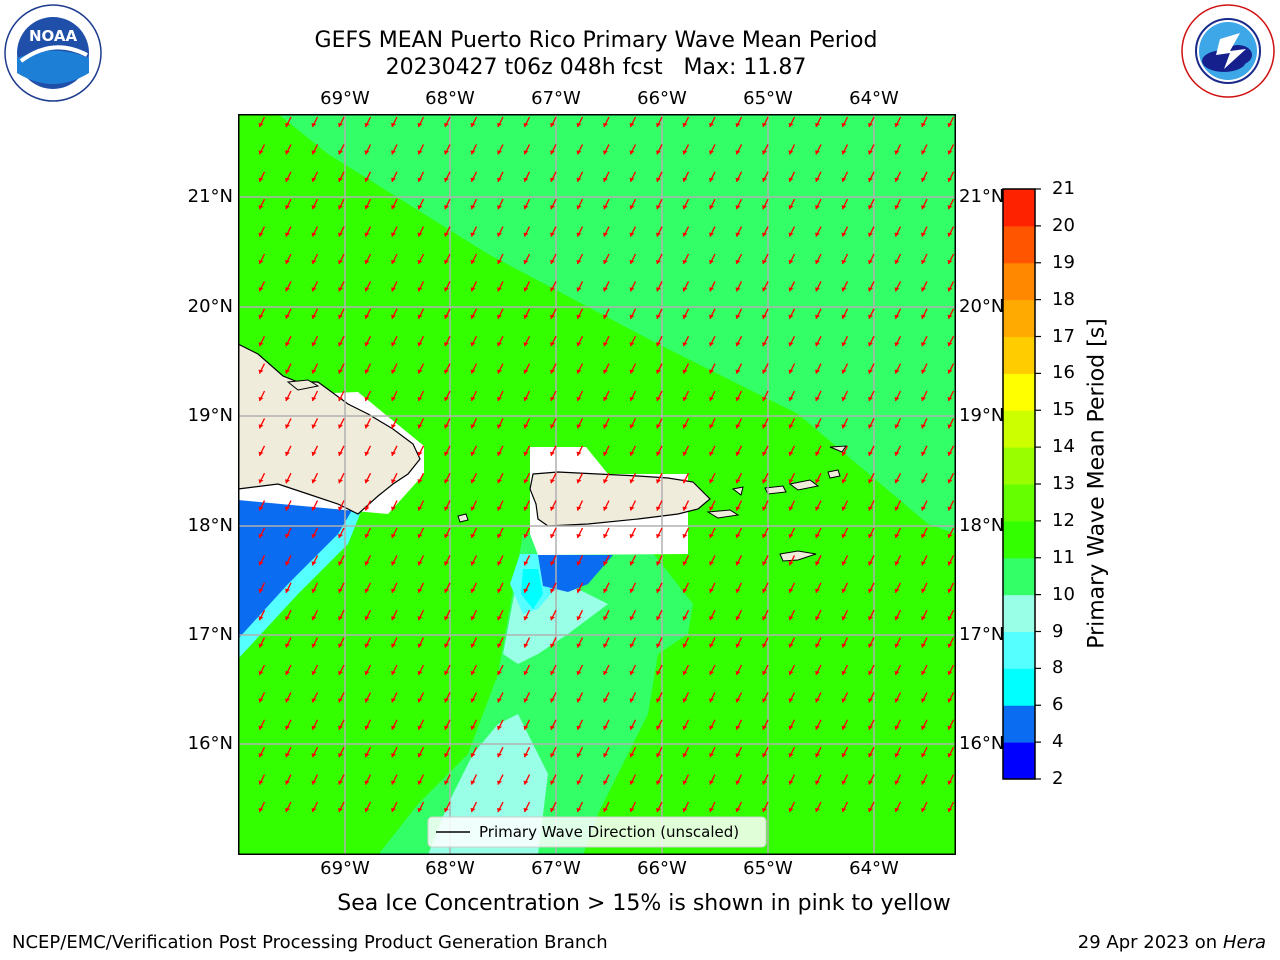  I want to click on vieques, so click(723, 514).